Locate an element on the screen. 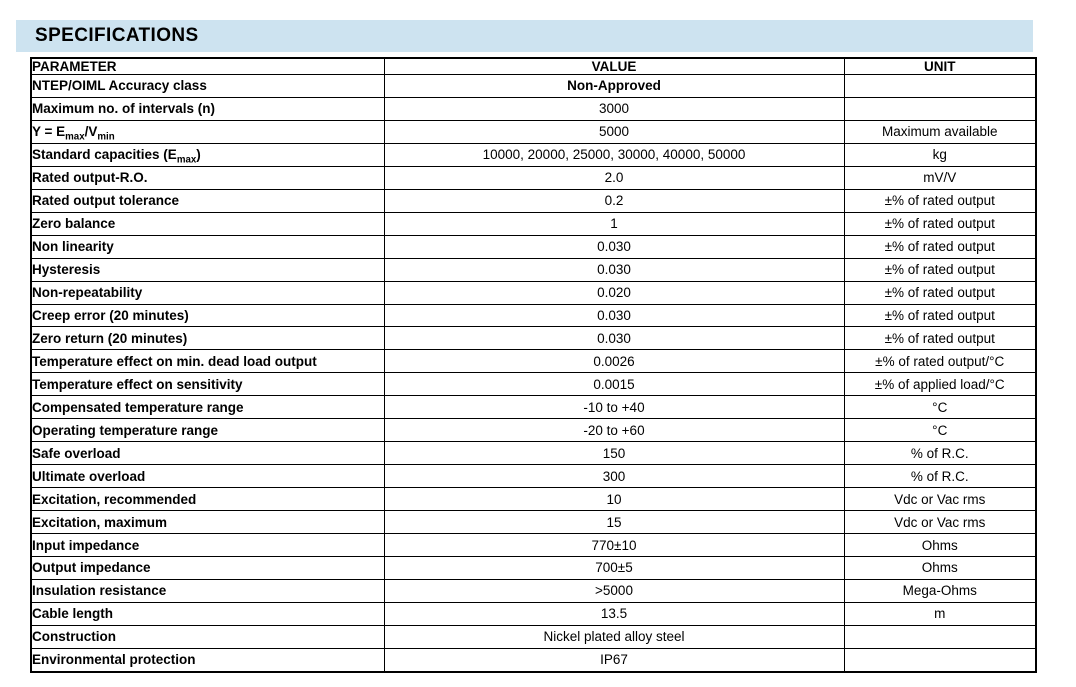  table-row: NTEP/OIML Accuracy class Non-Approved is located at coordinates (533, 86).